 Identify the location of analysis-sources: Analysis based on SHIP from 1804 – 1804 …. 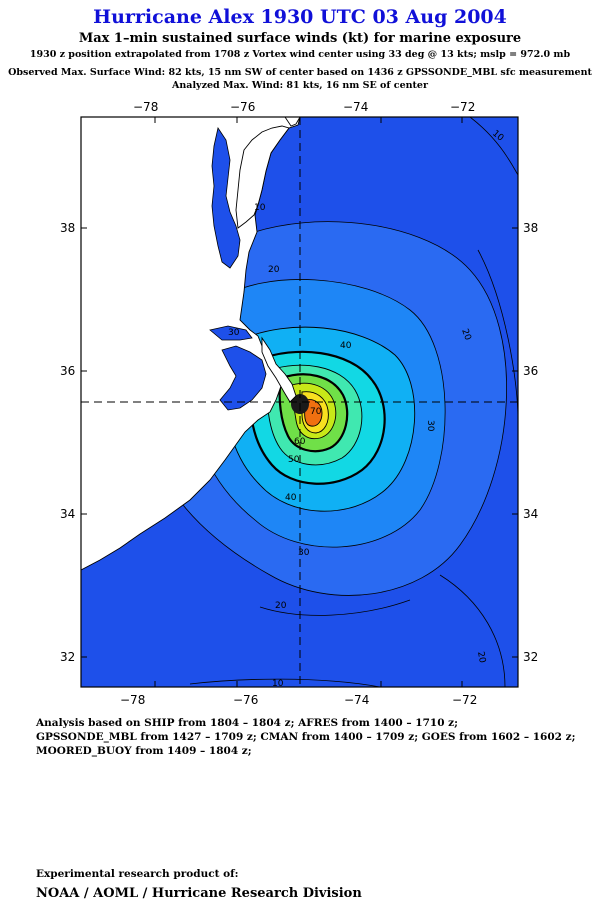
(305, 737).